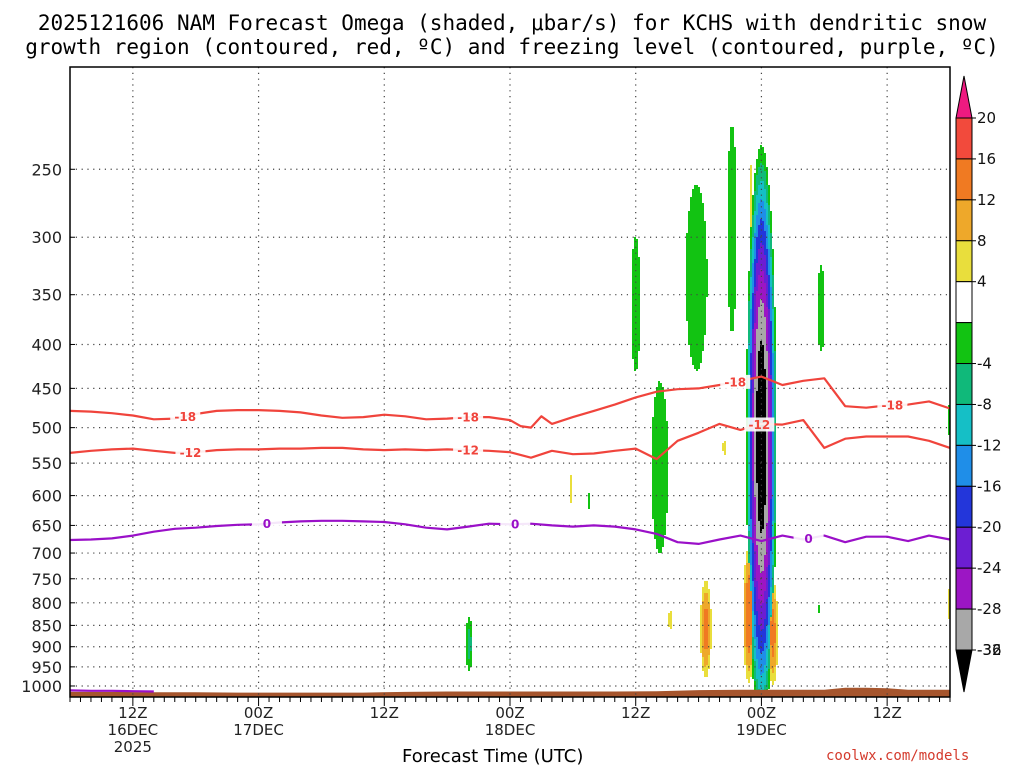  Describe the element at coordinates (510, 402) in the screenshot. I see `contour-line` at that location.